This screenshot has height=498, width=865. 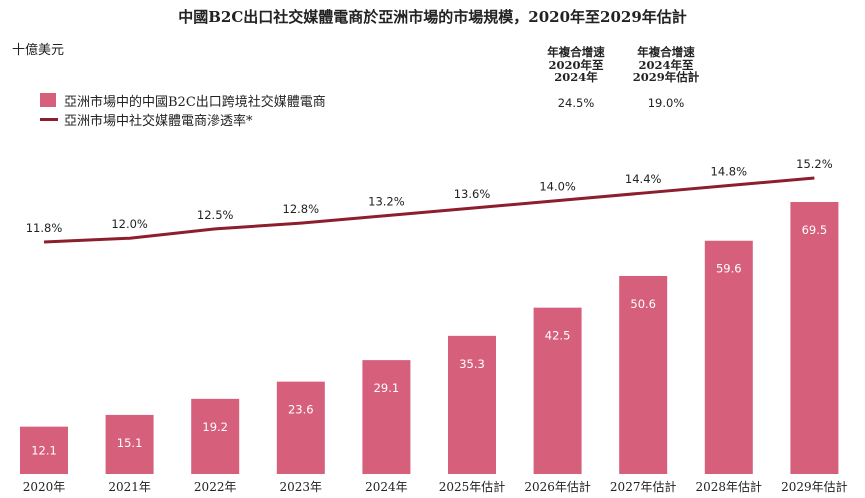 What do you see at coordinates (666, 64) in the screenshot?
I see `cagr-header-2024-2029: 年複合增速 2024年至 2029年估計` at bounding box center [666, 64].